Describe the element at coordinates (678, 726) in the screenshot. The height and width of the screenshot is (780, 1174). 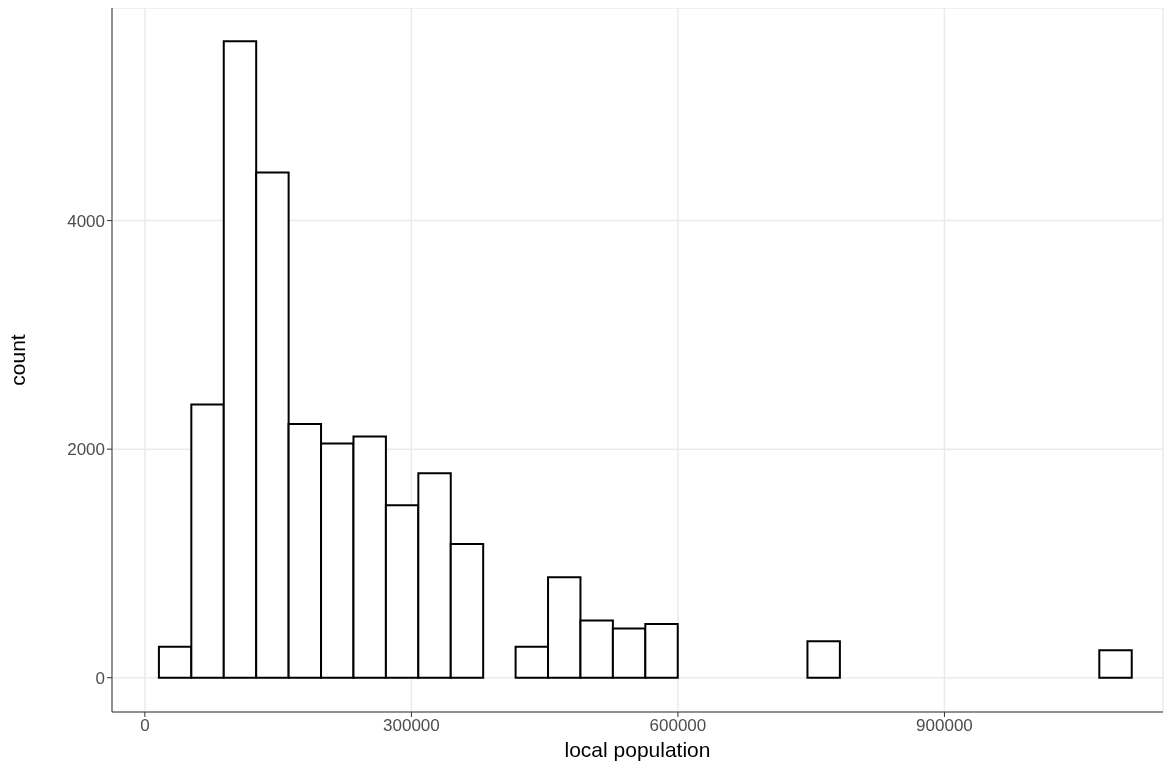
I see `x-tick-label: 600000` at that location.